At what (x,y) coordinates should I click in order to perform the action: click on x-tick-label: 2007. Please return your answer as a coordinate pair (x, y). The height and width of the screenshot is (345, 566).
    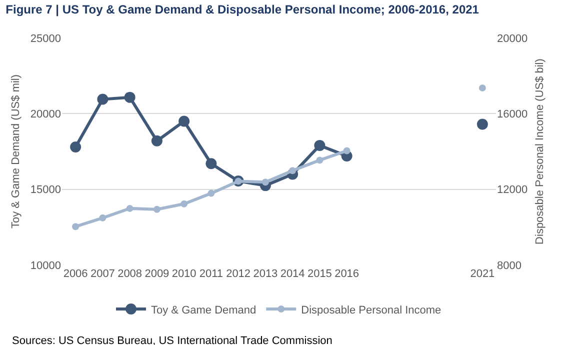
    Looking at the image, I should click on (102, 274).